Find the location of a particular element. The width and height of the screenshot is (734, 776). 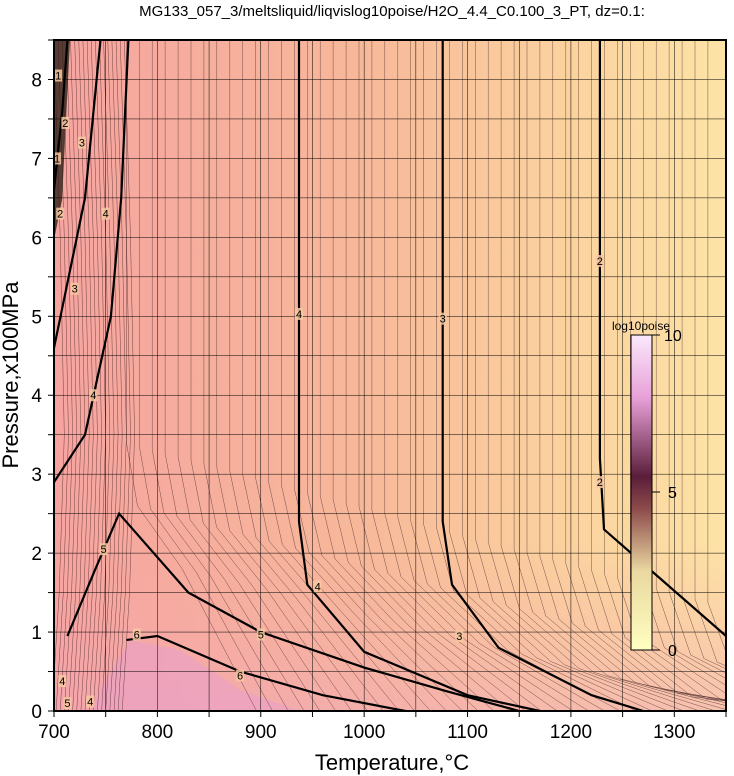

contour-label: 6 is located at coordinates (240, 676).